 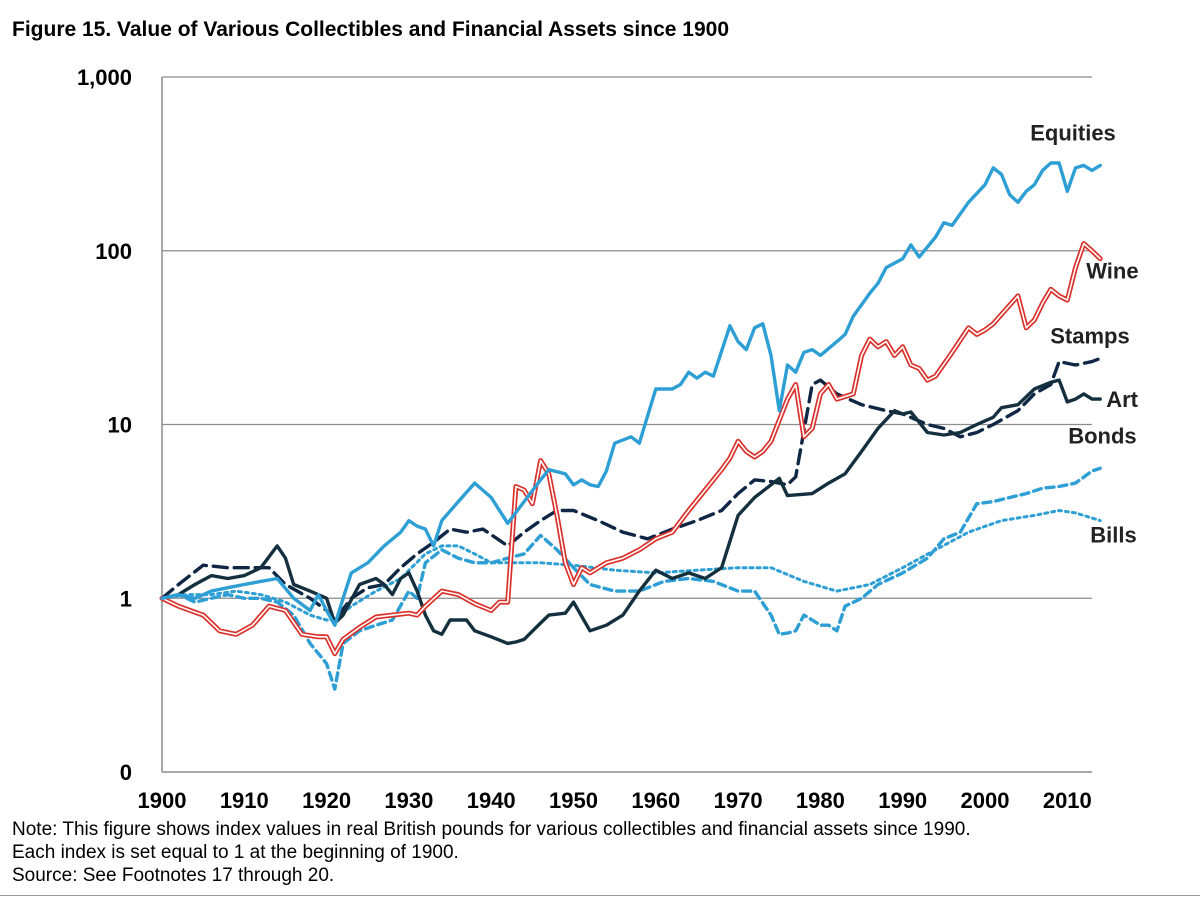 What do you see at coordinates (491, 800) in the screenshot?
I see `x-tick-label: 1940` at bounding box center [491, 800].